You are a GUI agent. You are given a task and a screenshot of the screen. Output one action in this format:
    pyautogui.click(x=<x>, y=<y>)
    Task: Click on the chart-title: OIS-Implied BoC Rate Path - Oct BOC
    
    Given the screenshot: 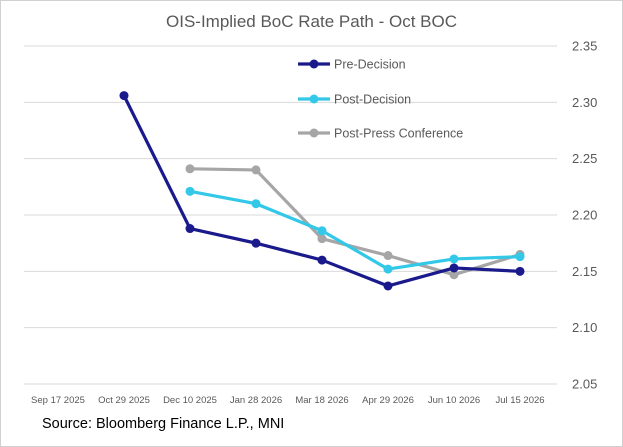 What is the action you would take?
    pyautogui.click(x=311, y=21)
    